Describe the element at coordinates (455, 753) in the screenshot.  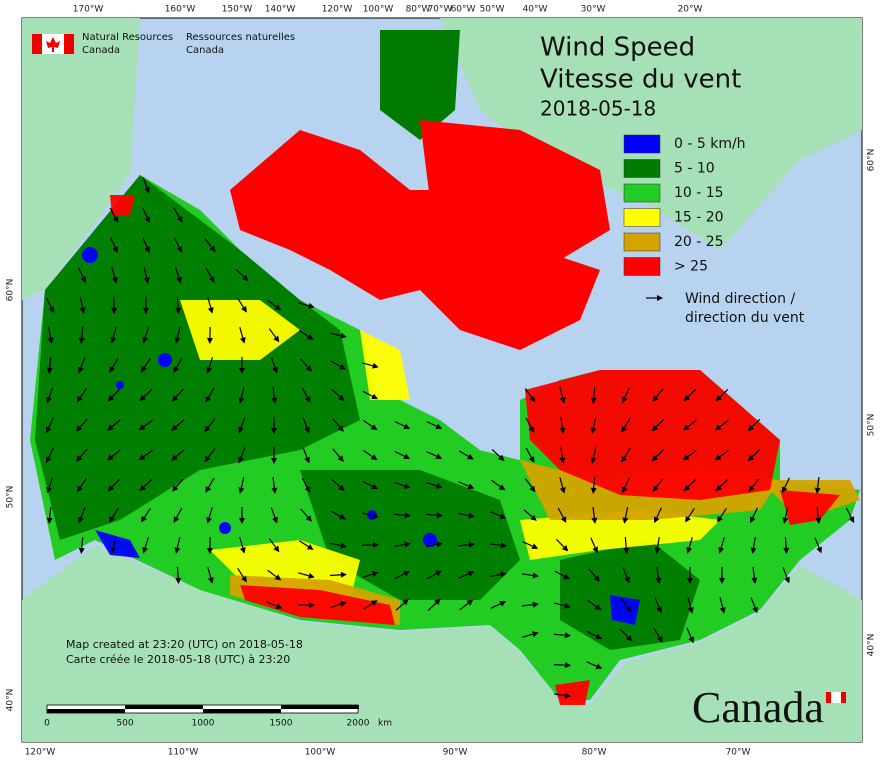
I see `bottom-tick: 90°W` at that location.